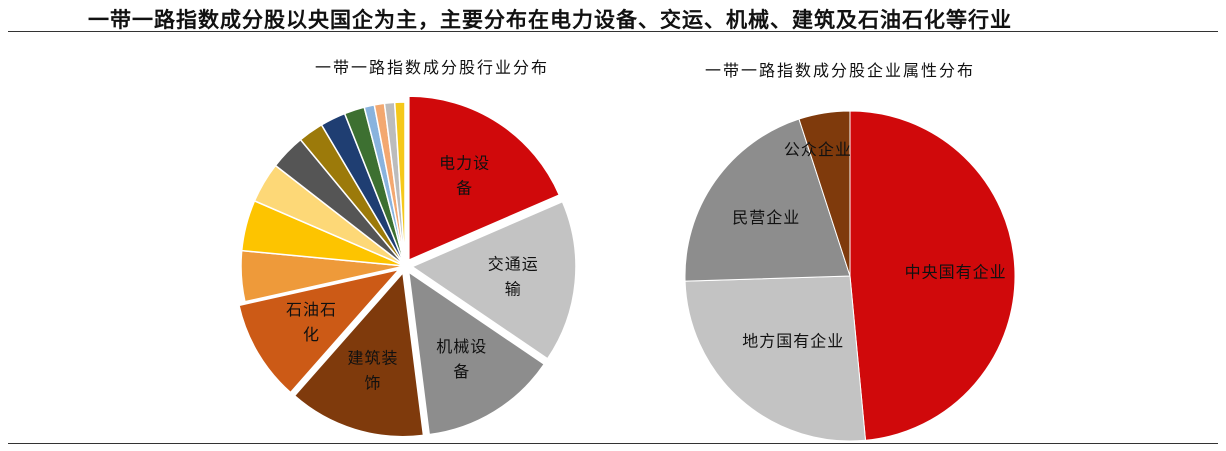 The height and width of the screenshot is (451, 1226). I want to click on pie1-label-4: 石油石化, so click(311, 322).